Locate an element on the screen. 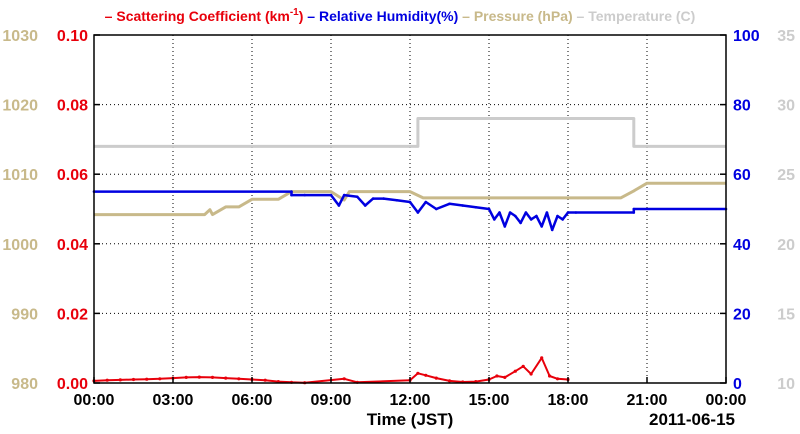 The width and height of the screenshot is (800, 434). legend-label-temperature: Temperature (C) is located at coordinates (641, 16).